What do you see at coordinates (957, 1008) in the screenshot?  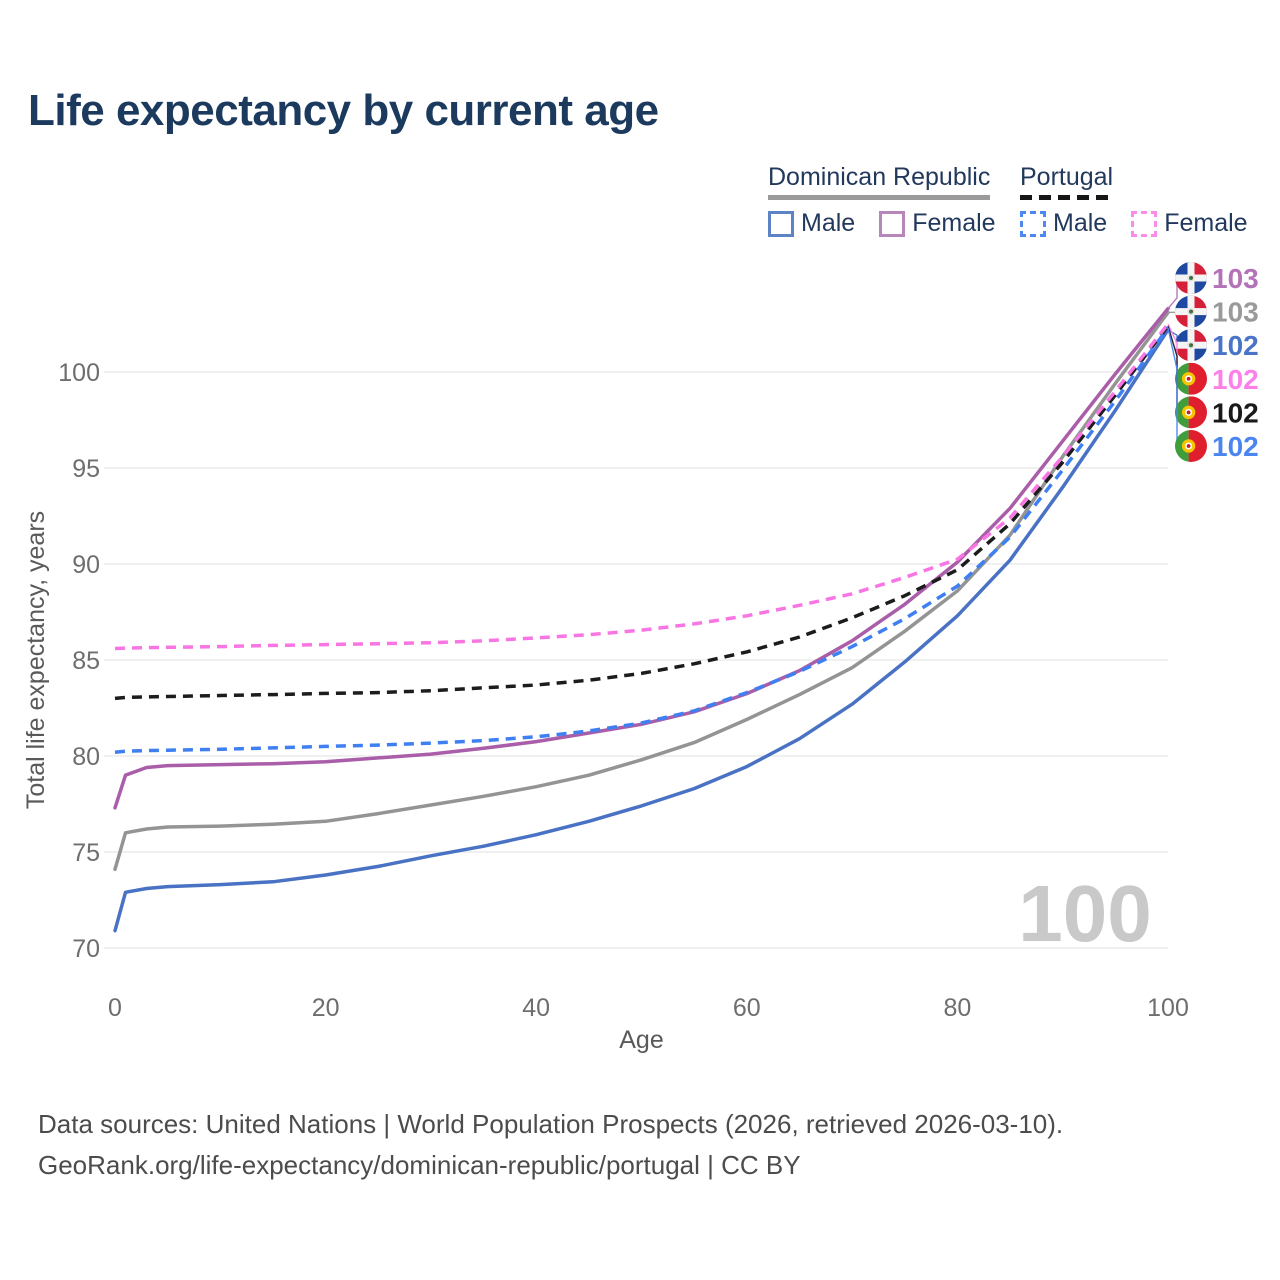 I see `x-tick-80: 80` at bounding box center [957, 1008].